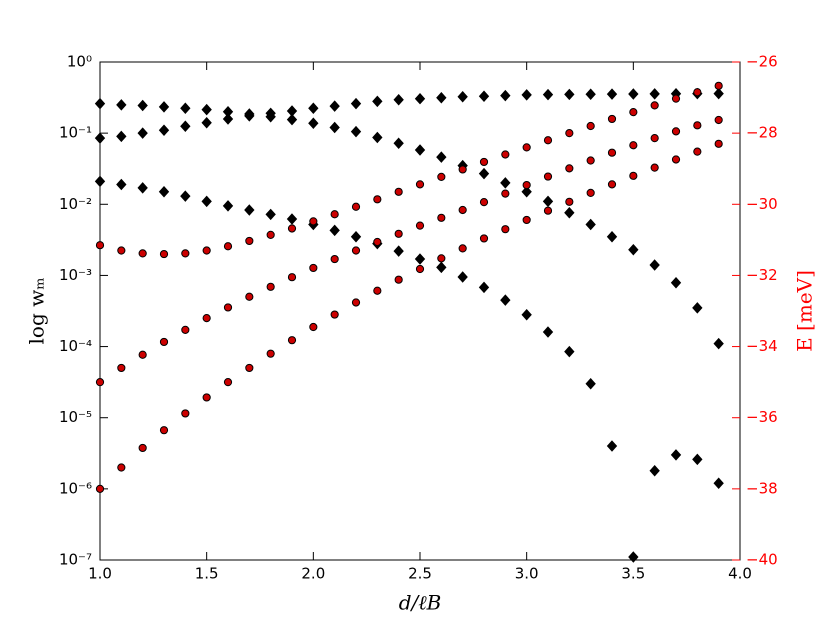 Image resolution: width=830 pixels, height=623 pixels. Describe the element at coordinates (762, 417) in the screenshot. I see `y2-tick-label: −36` at that location.